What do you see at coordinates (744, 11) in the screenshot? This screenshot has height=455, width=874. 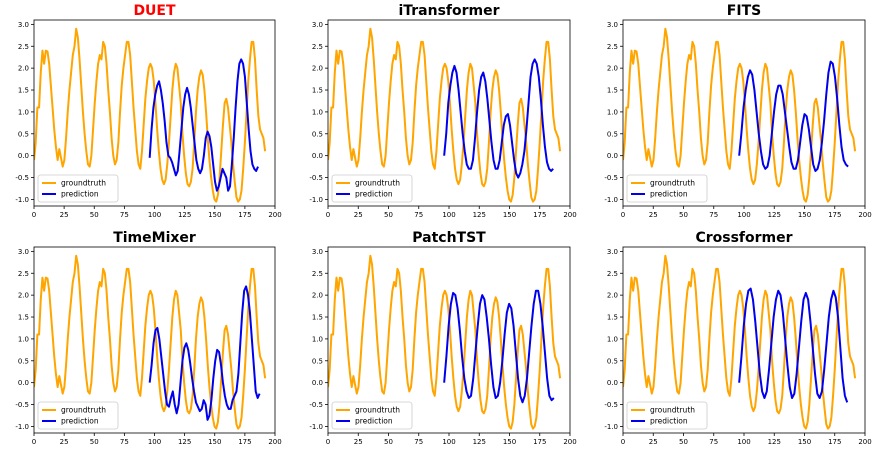 I see `panel-title: FITS` at bounding box center [744, 11].